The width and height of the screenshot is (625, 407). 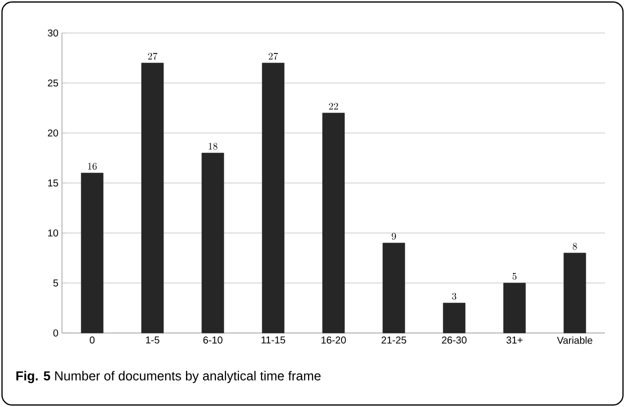 What do you see at coordinates (454, 340) in the screenshot?
I see `x-tick-label: 26-30` at bounding box center [454, 340].